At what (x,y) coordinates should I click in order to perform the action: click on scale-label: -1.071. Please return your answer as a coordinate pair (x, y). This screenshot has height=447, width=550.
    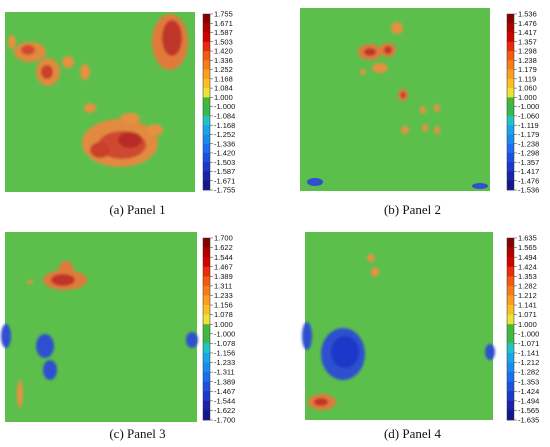
    Looking at the image, I should click on (528, 343).